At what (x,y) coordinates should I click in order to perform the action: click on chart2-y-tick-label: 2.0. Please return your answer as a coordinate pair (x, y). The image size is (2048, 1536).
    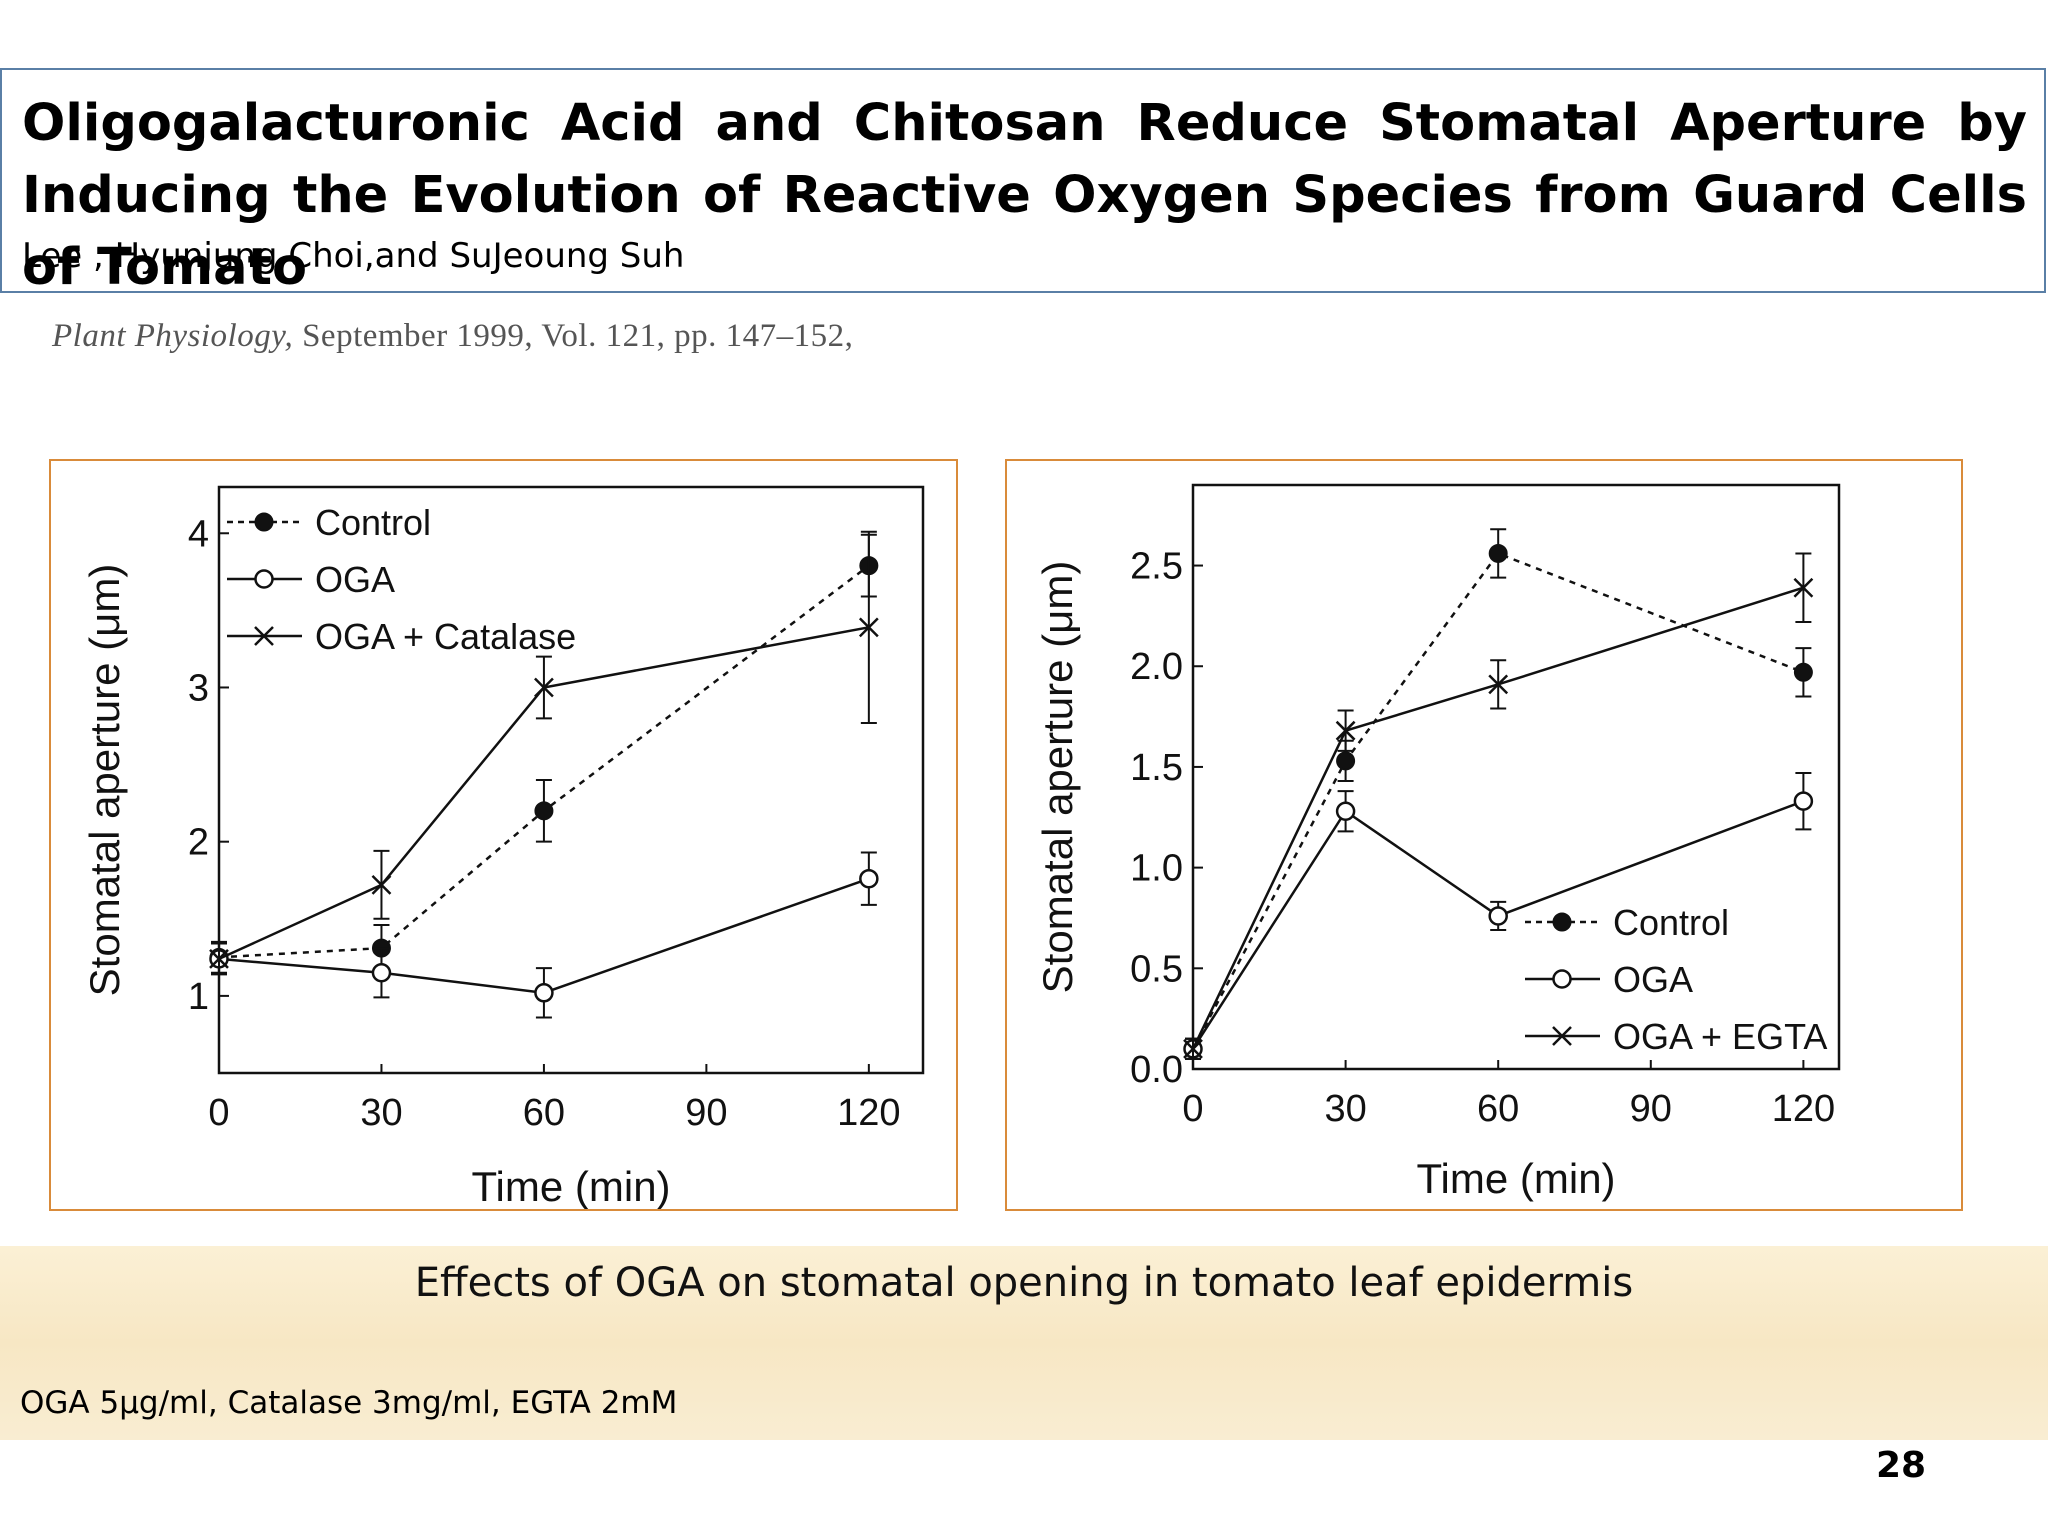
    Looking at the image, I should click on (1156, 667).